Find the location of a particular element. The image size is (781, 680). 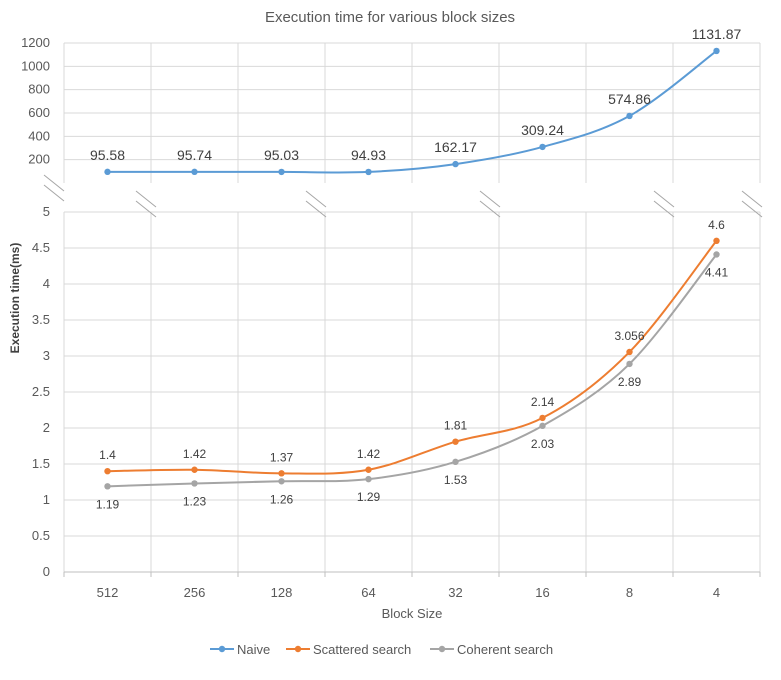

y-tick-label: 600 is located at coordinates (39, 112).